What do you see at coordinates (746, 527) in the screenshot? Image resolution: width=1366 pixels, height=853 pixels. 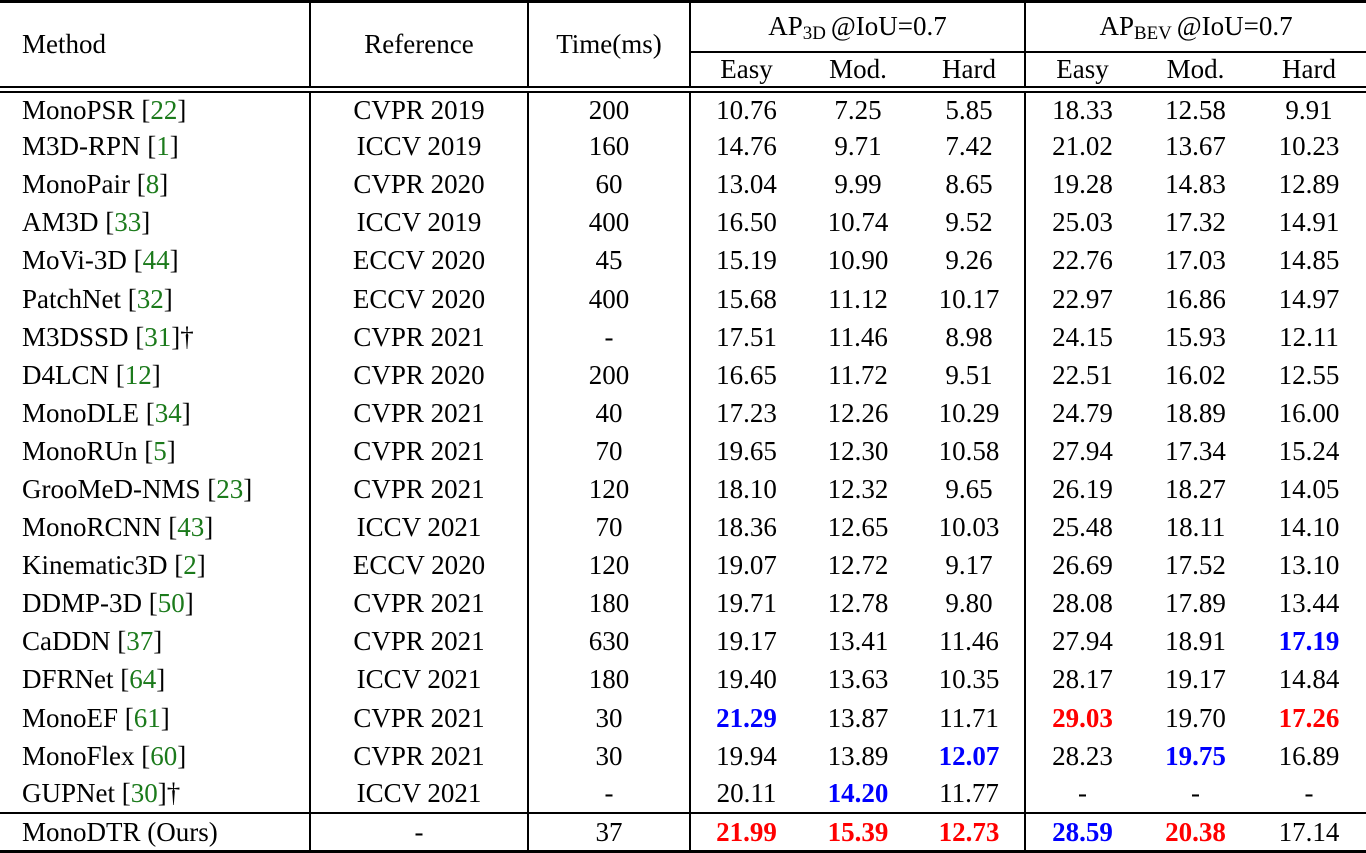 I see `value-cell: 18.36` at bounding box center [746, 527].